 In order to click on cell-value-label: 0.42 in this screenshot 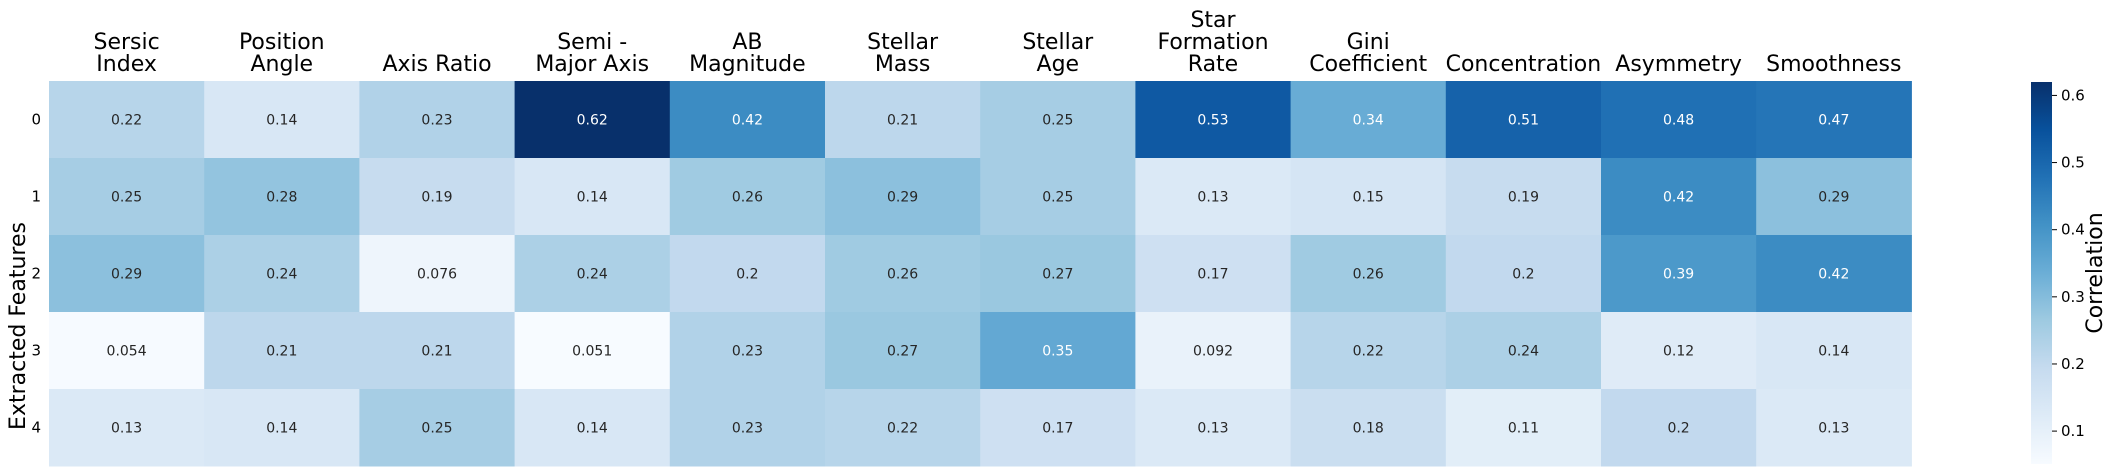, I will do `click(1833, 275)`.